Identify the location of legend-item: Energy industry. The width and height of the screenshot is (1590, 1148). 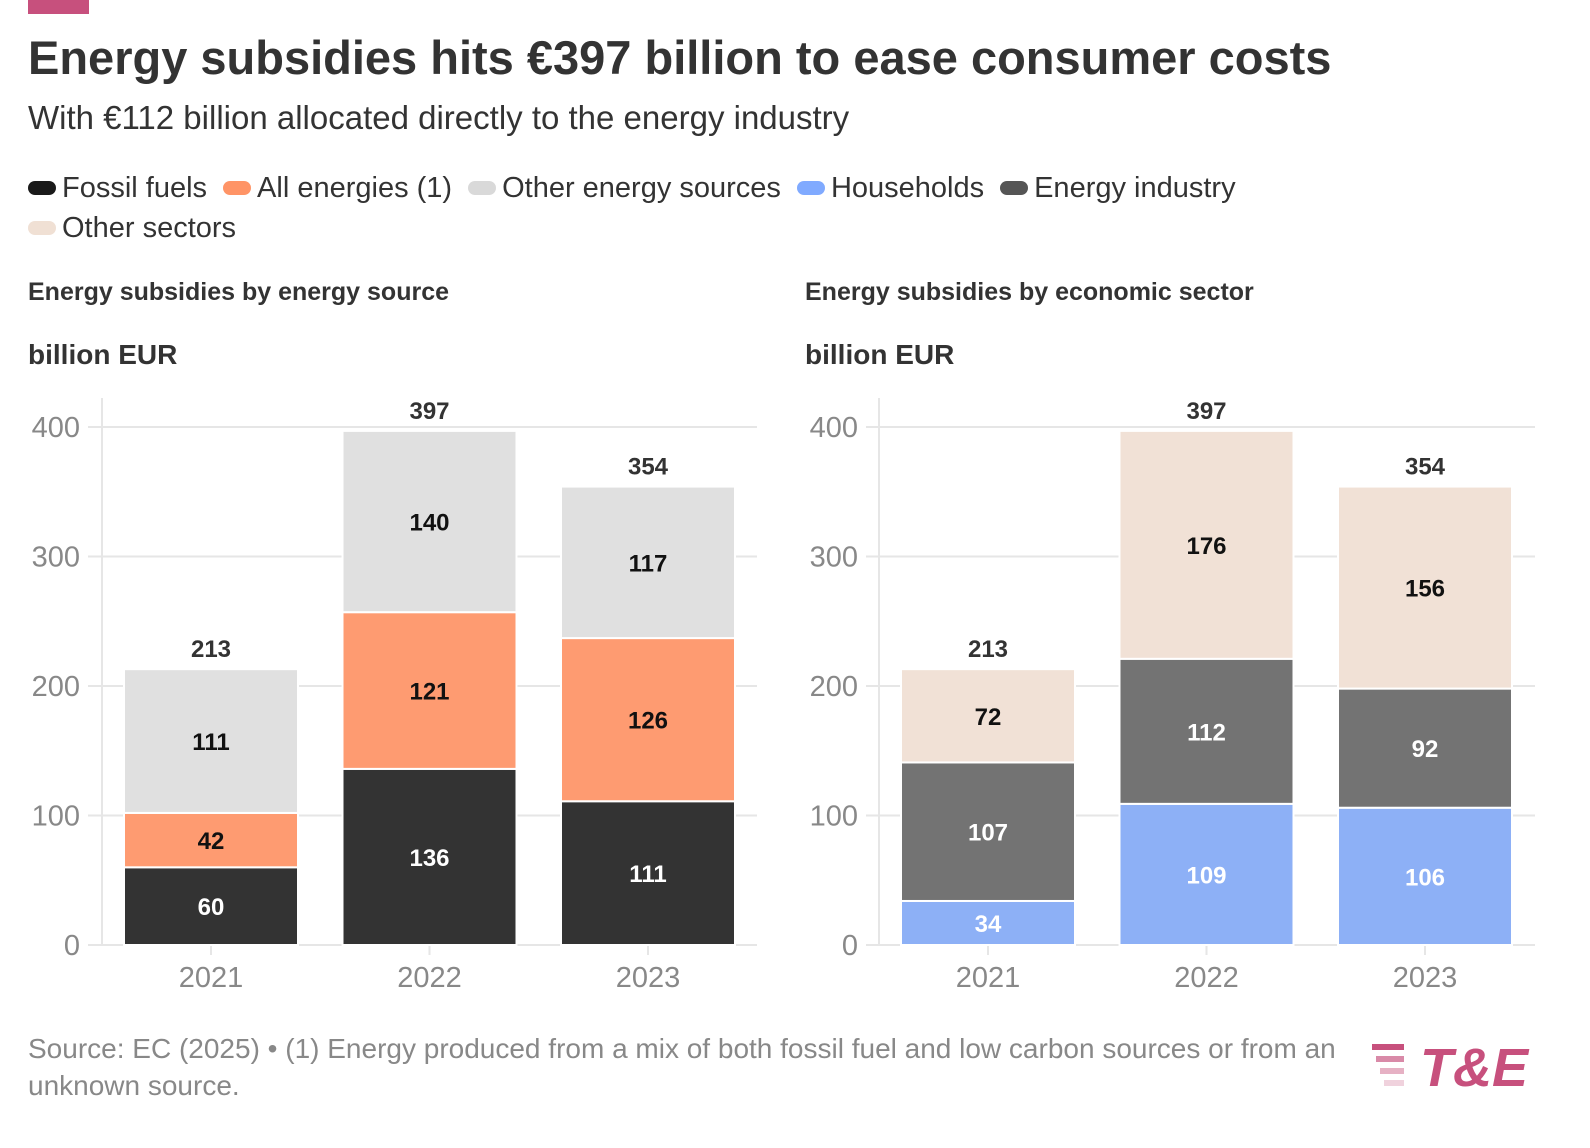
(1118, 188).